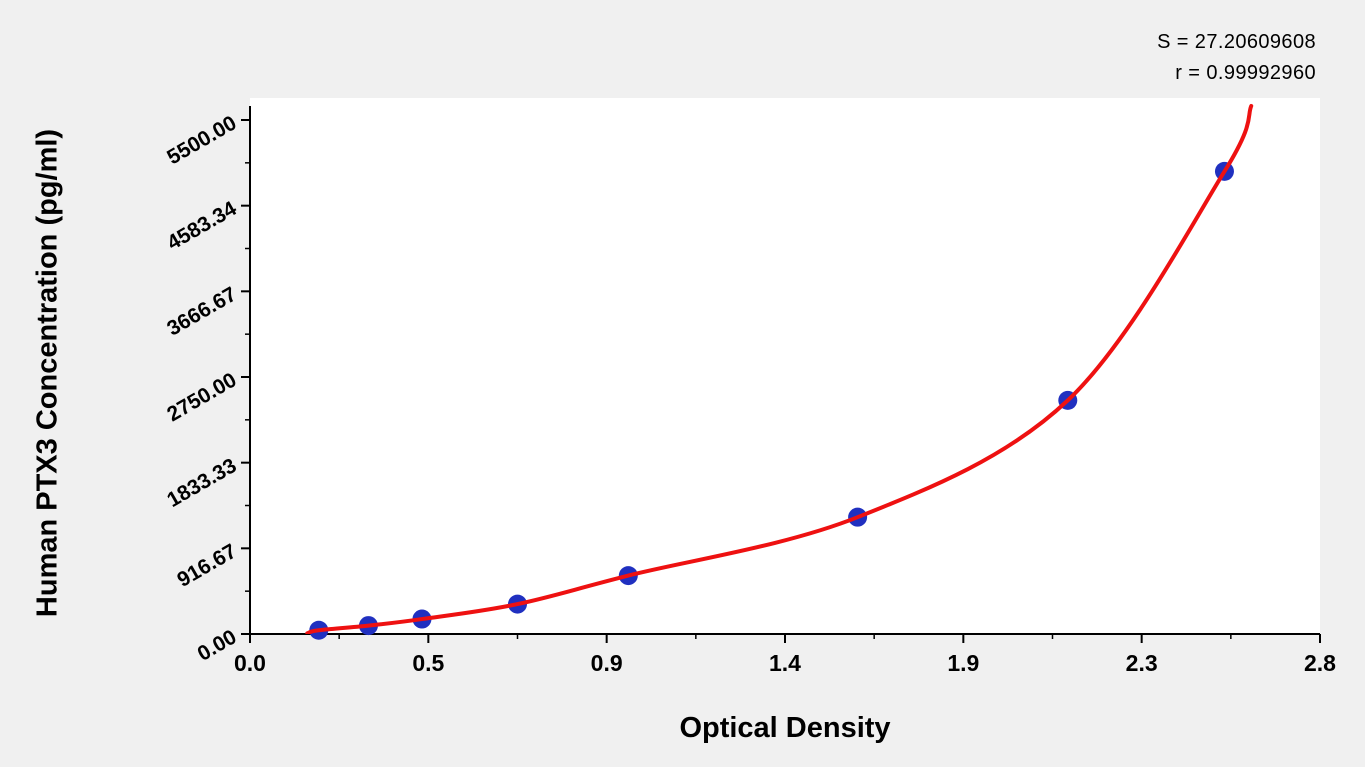 The height and width of the screenshot is (767, 1365). Describe the element at coordinates (201, 397) in the screenshot. I see `y-tick-label: 2750.00` at that location.